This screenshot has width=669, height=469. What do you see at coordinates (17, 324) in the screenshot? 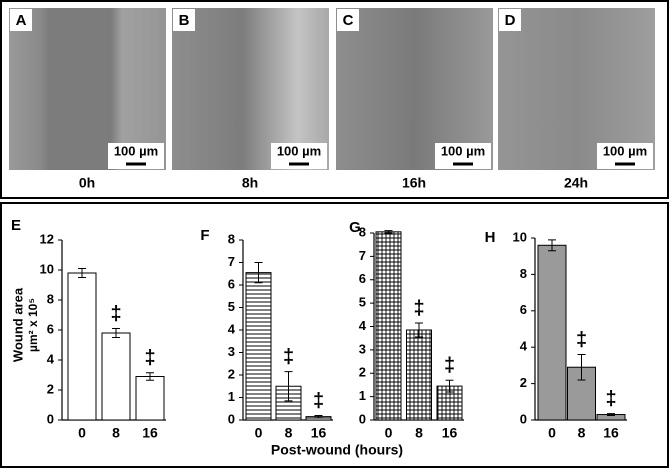
I see `y-axis-title: Wound area` at bounding box center [17, 324].